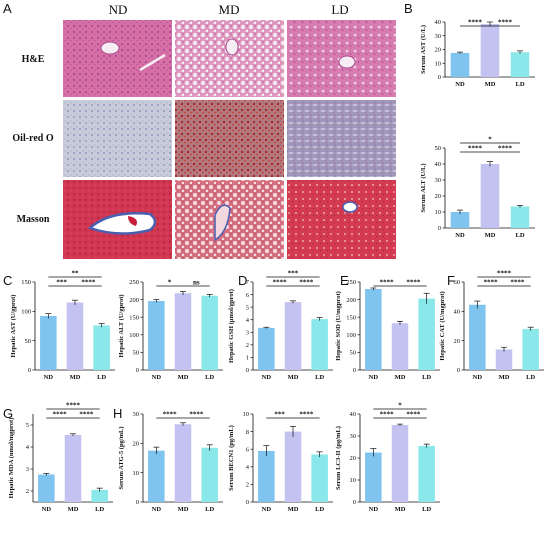  I want to click on y-axis-label-ast_hepatic: Hepatic AST (U/gprot), so click(13, 326).